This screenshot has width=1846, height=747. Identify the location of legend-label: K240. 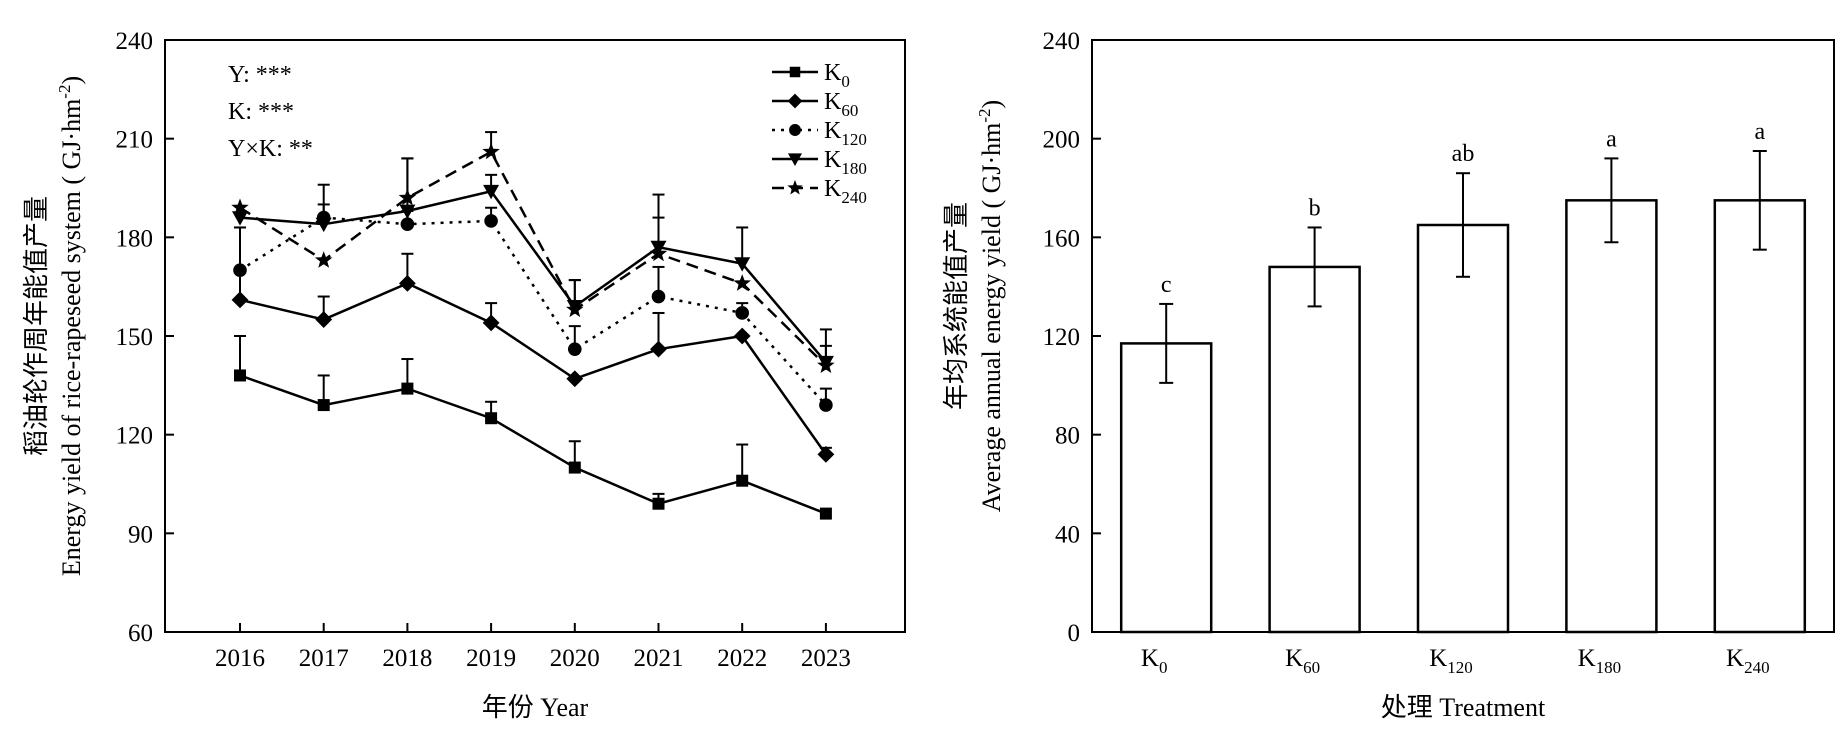
(845, 191).